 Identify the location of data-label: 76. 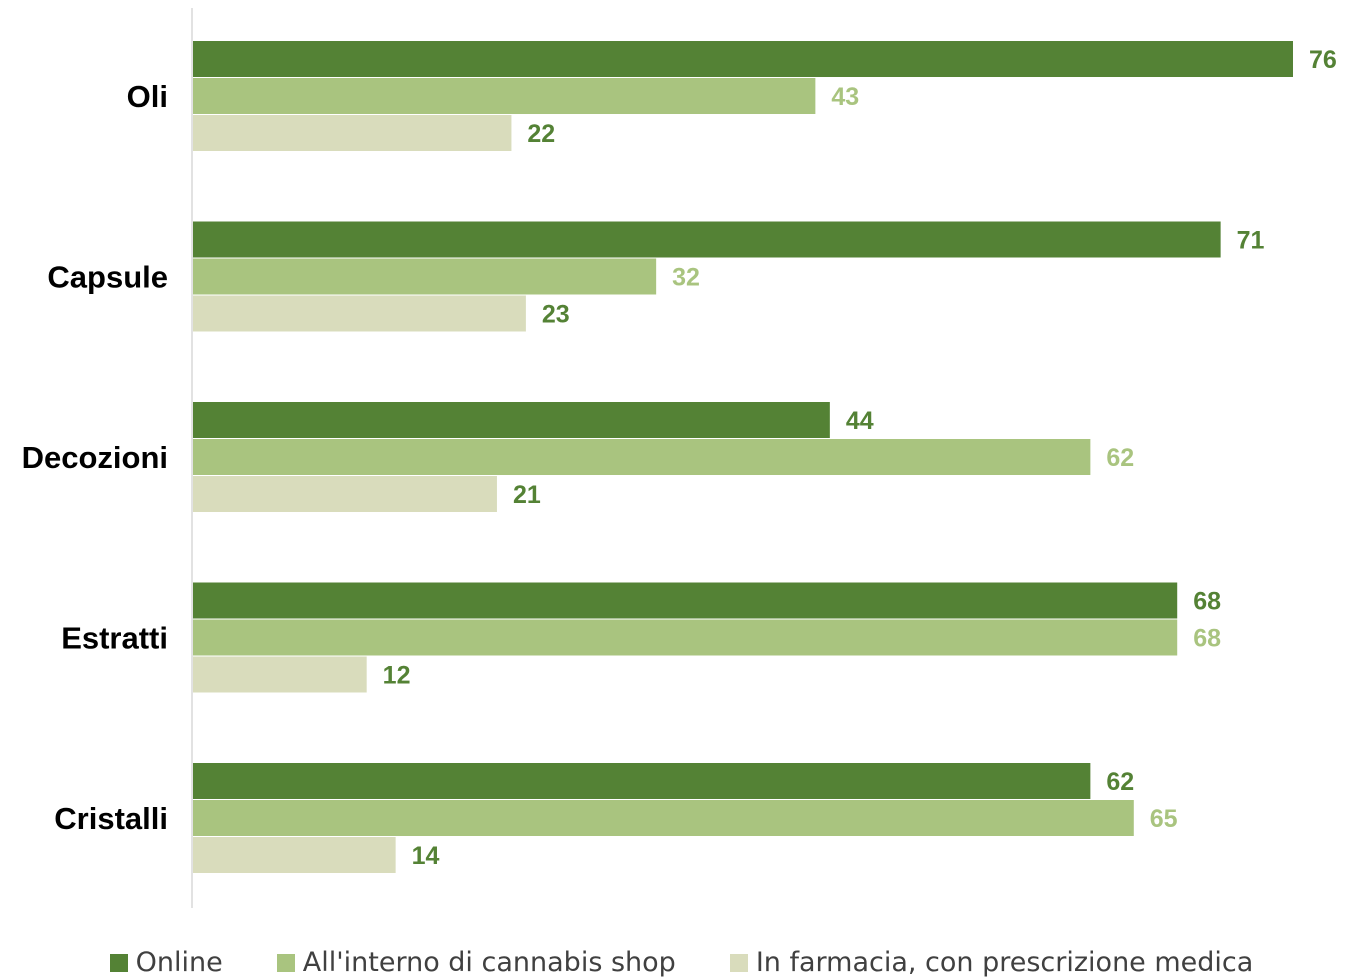
(1323, 60).